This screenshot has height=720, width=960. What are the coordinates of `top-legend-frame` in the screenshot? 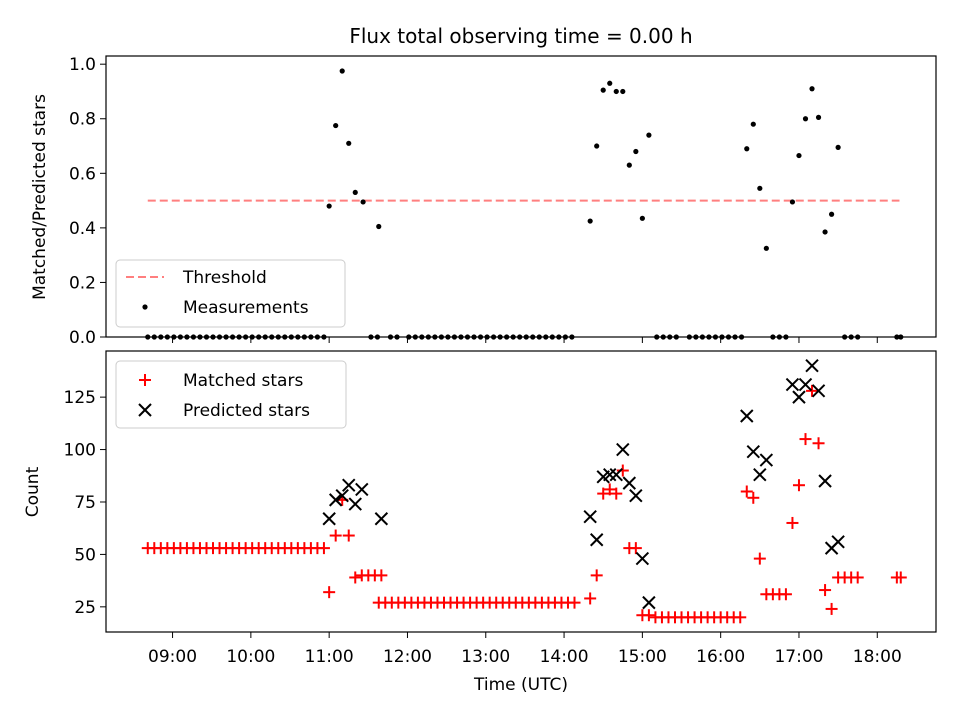 It's located at (230, 293).